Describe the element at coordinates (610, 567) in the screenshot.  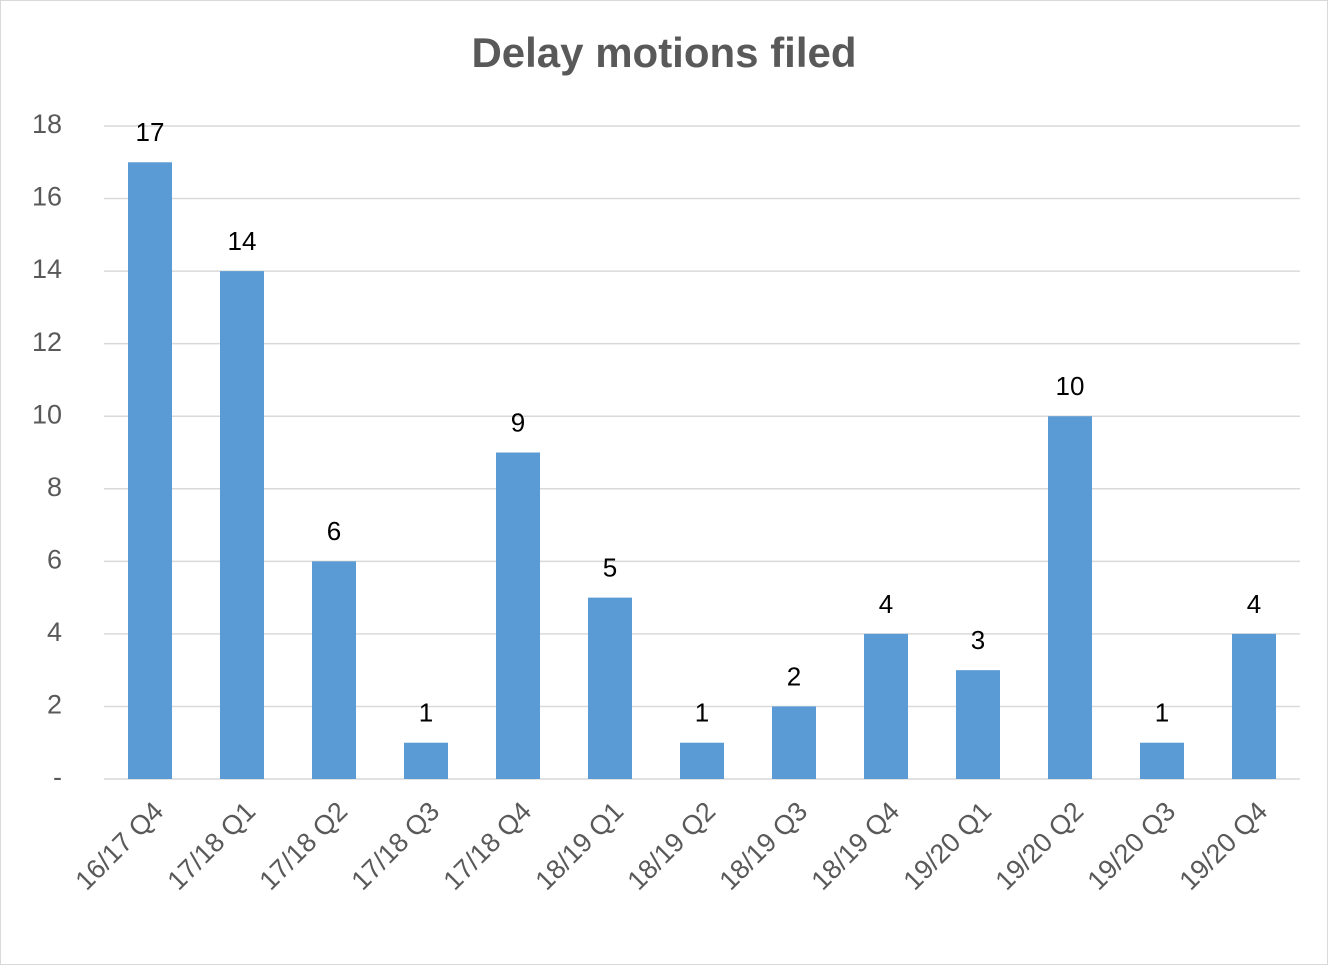
I see `value-label: 5` at that location.